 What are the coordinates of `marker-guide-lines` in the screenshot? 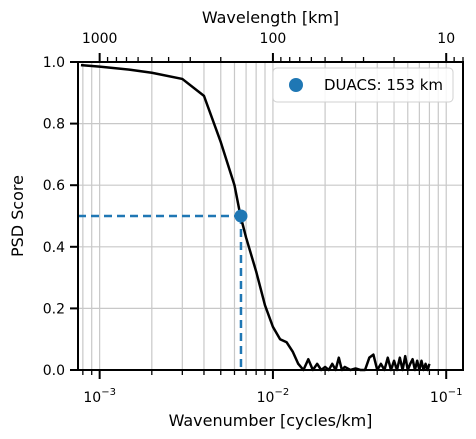 It's located at (160, 292).